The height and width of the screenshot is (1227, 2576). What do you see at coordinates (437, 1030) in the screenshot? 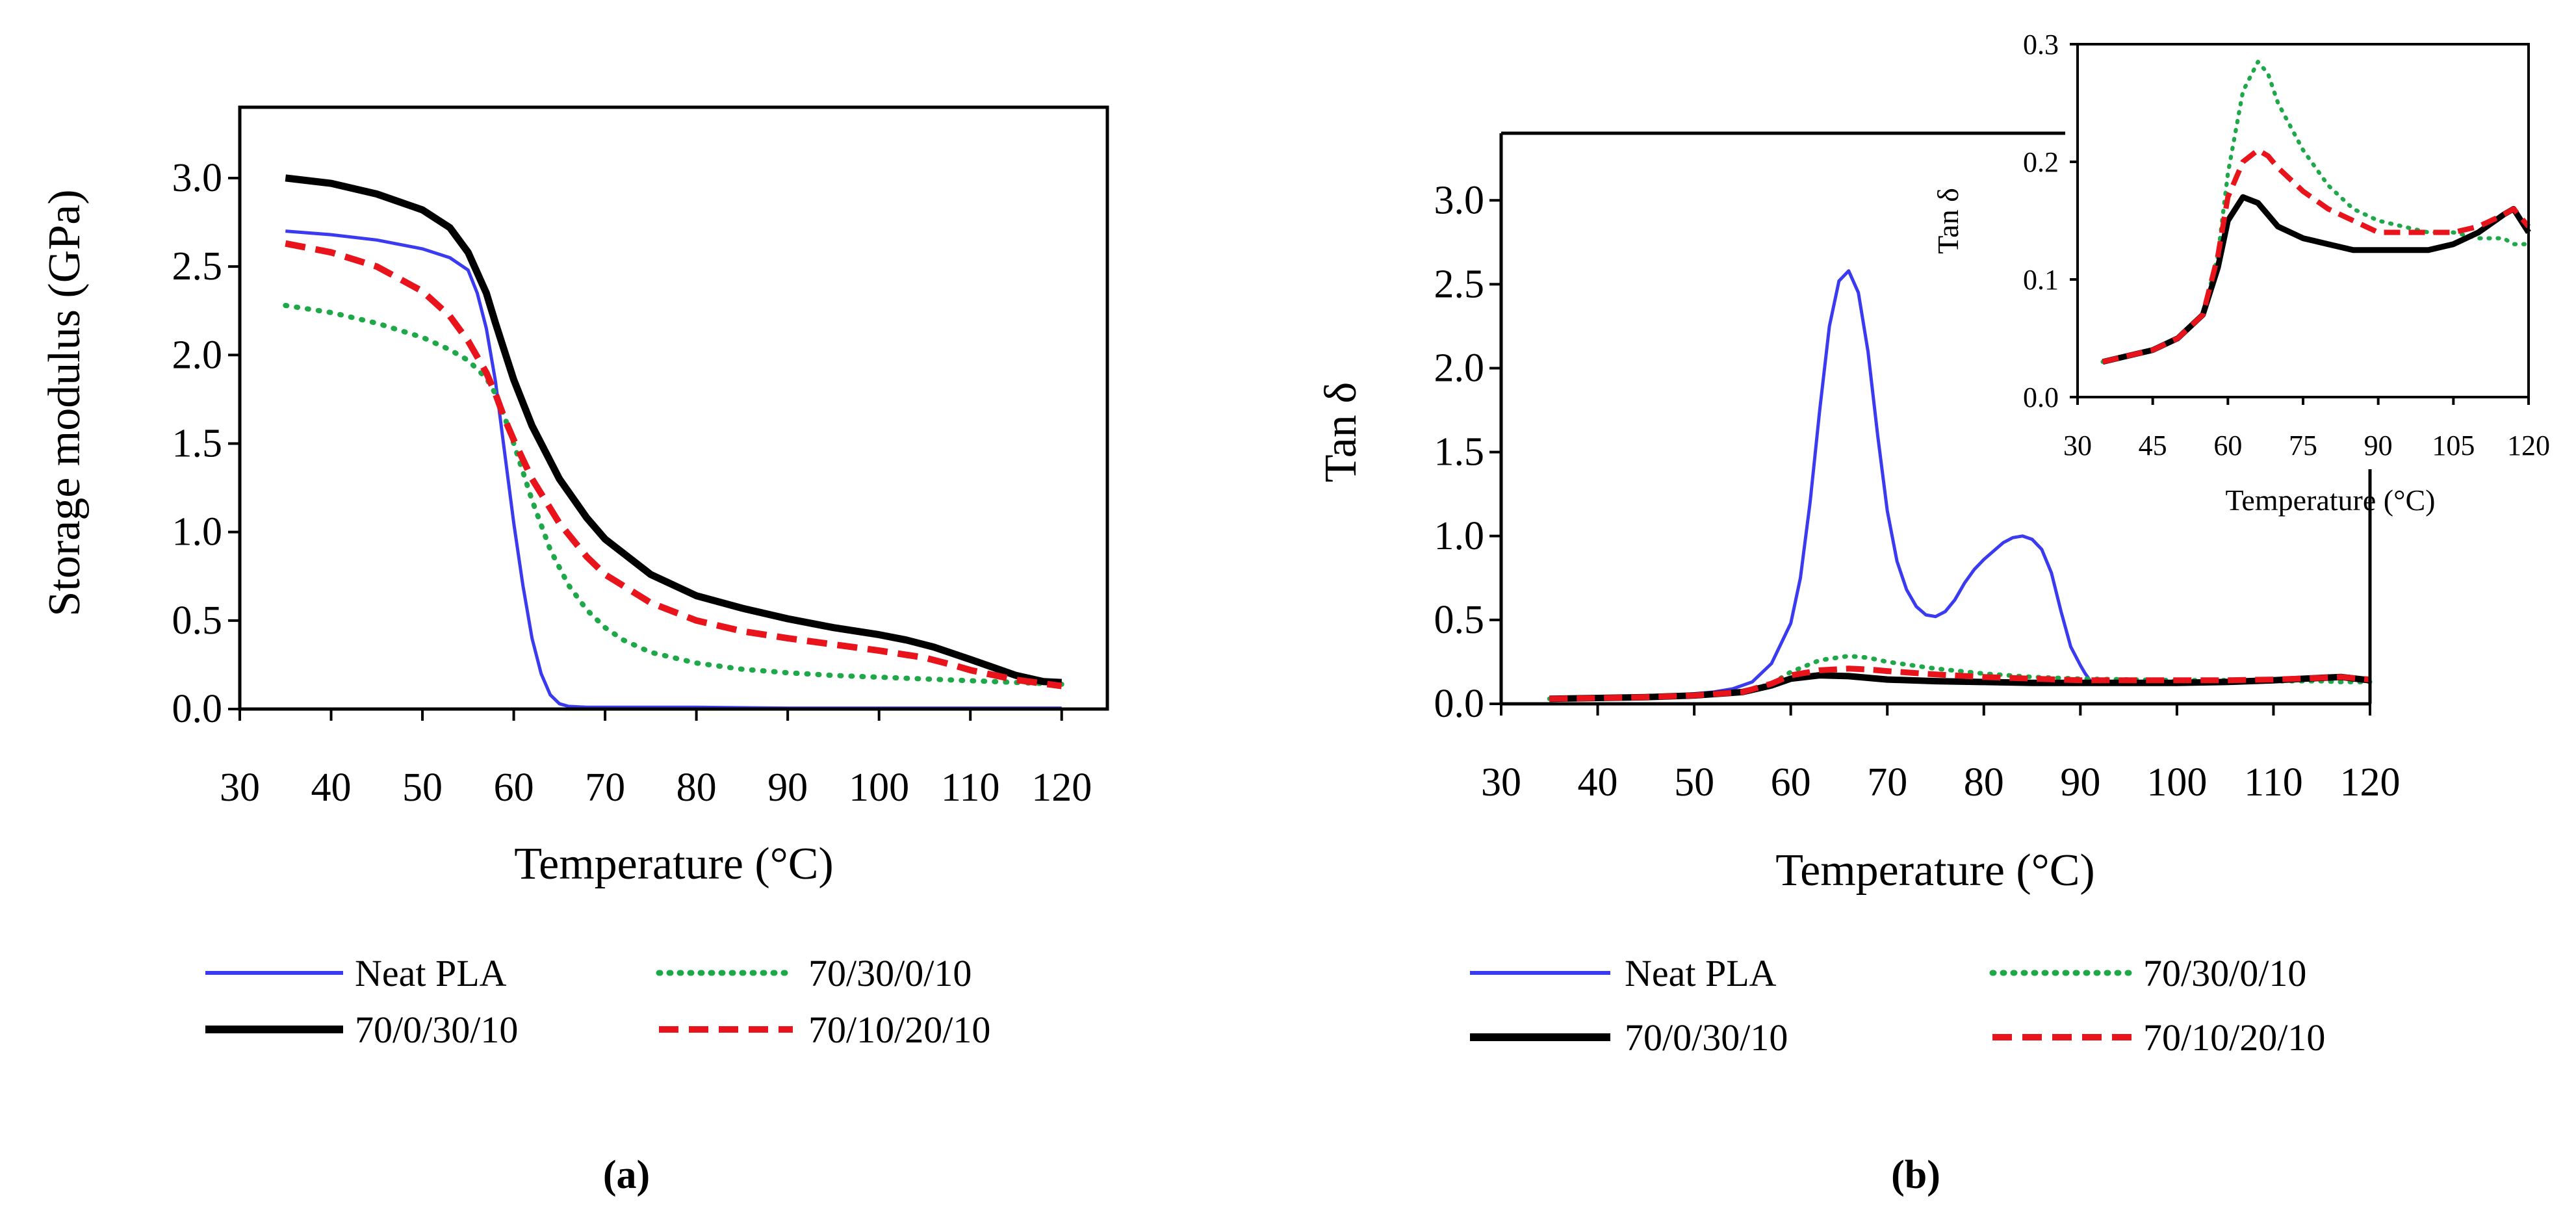
I see `panel-a-legend-label-70-0-30-10: 70/0/30/10` at bounding box center [437, 1030].